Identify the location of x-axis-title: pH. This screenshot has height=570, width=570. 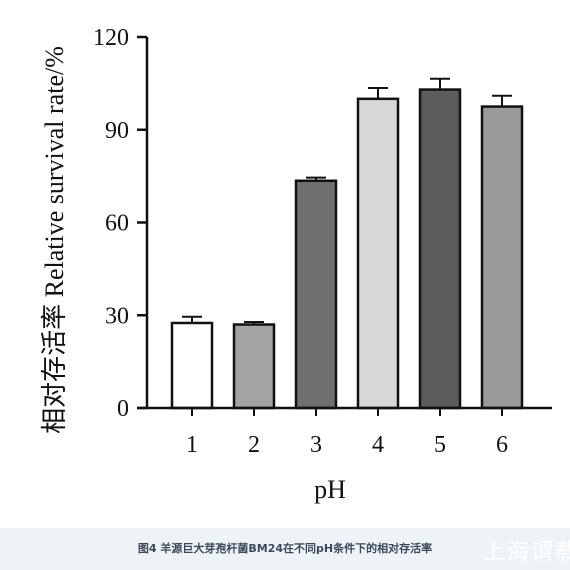
(330, 489).